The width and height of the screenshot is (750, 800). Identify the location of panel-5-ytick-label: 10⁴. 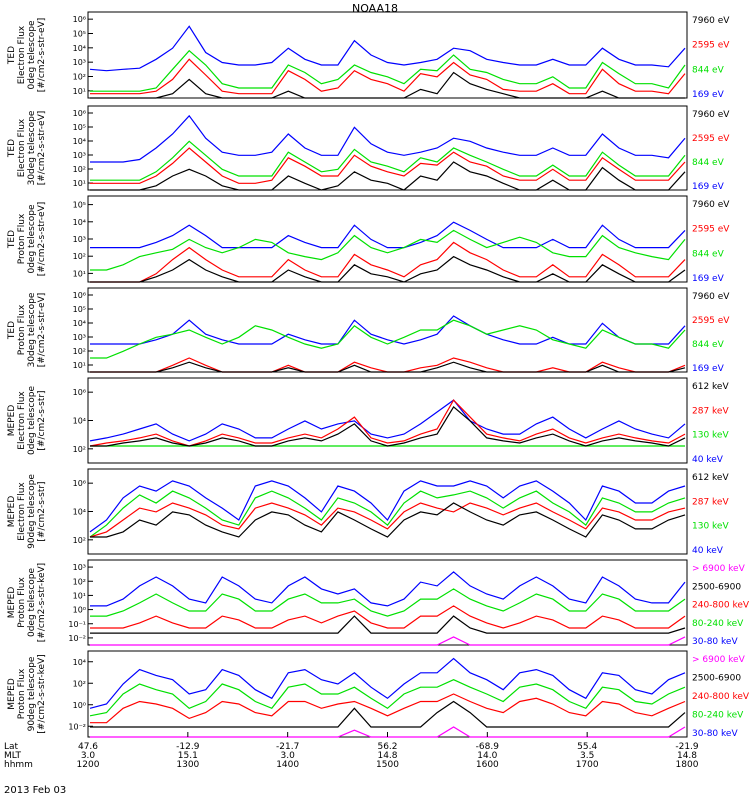
(79, 512).